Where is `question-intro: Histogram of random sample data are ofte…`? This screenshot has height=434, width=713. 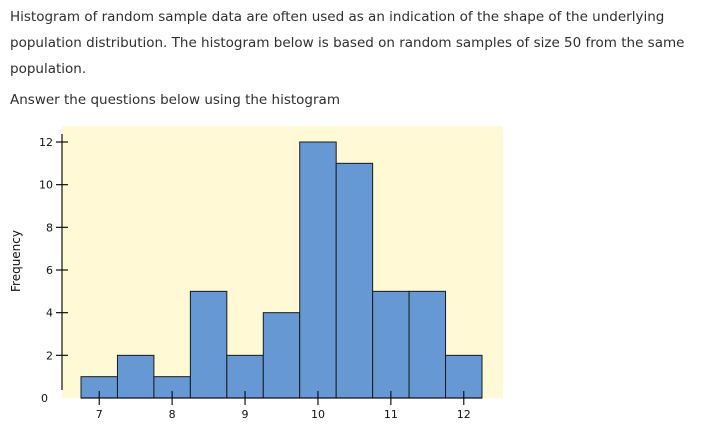
question-intro: Histogram of random sample data are ofte… is located at coordinates (347, 43).